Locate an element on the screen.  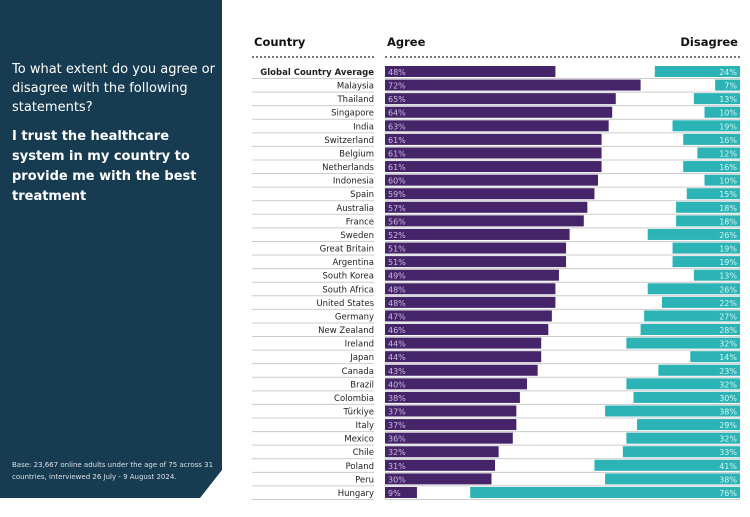
disagree-value-label: 23% is located at coordinates (728, 371).